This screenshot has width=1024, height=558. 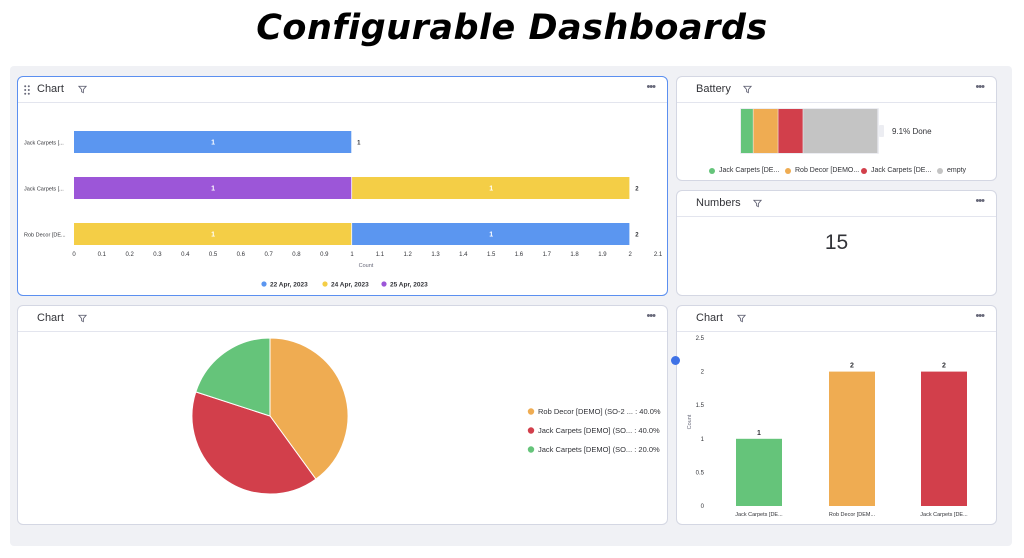 What do you see at coordinates (703, 507) in the screenshot?
I see `y-tick-label: 0` at bounding box center [703, 507].